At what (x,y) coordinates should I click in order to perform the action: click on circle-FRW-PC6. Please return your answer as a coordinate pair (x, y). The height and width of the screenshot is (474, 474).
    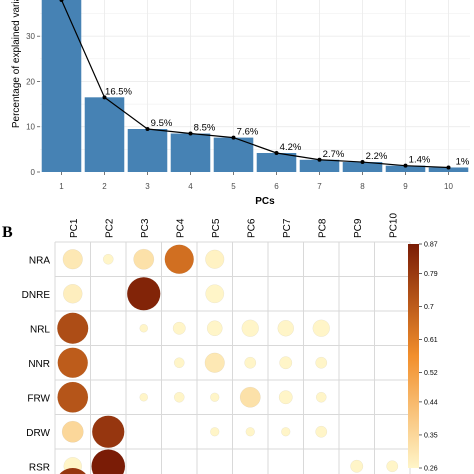
    Looking at the image, I should click on (250, 397).